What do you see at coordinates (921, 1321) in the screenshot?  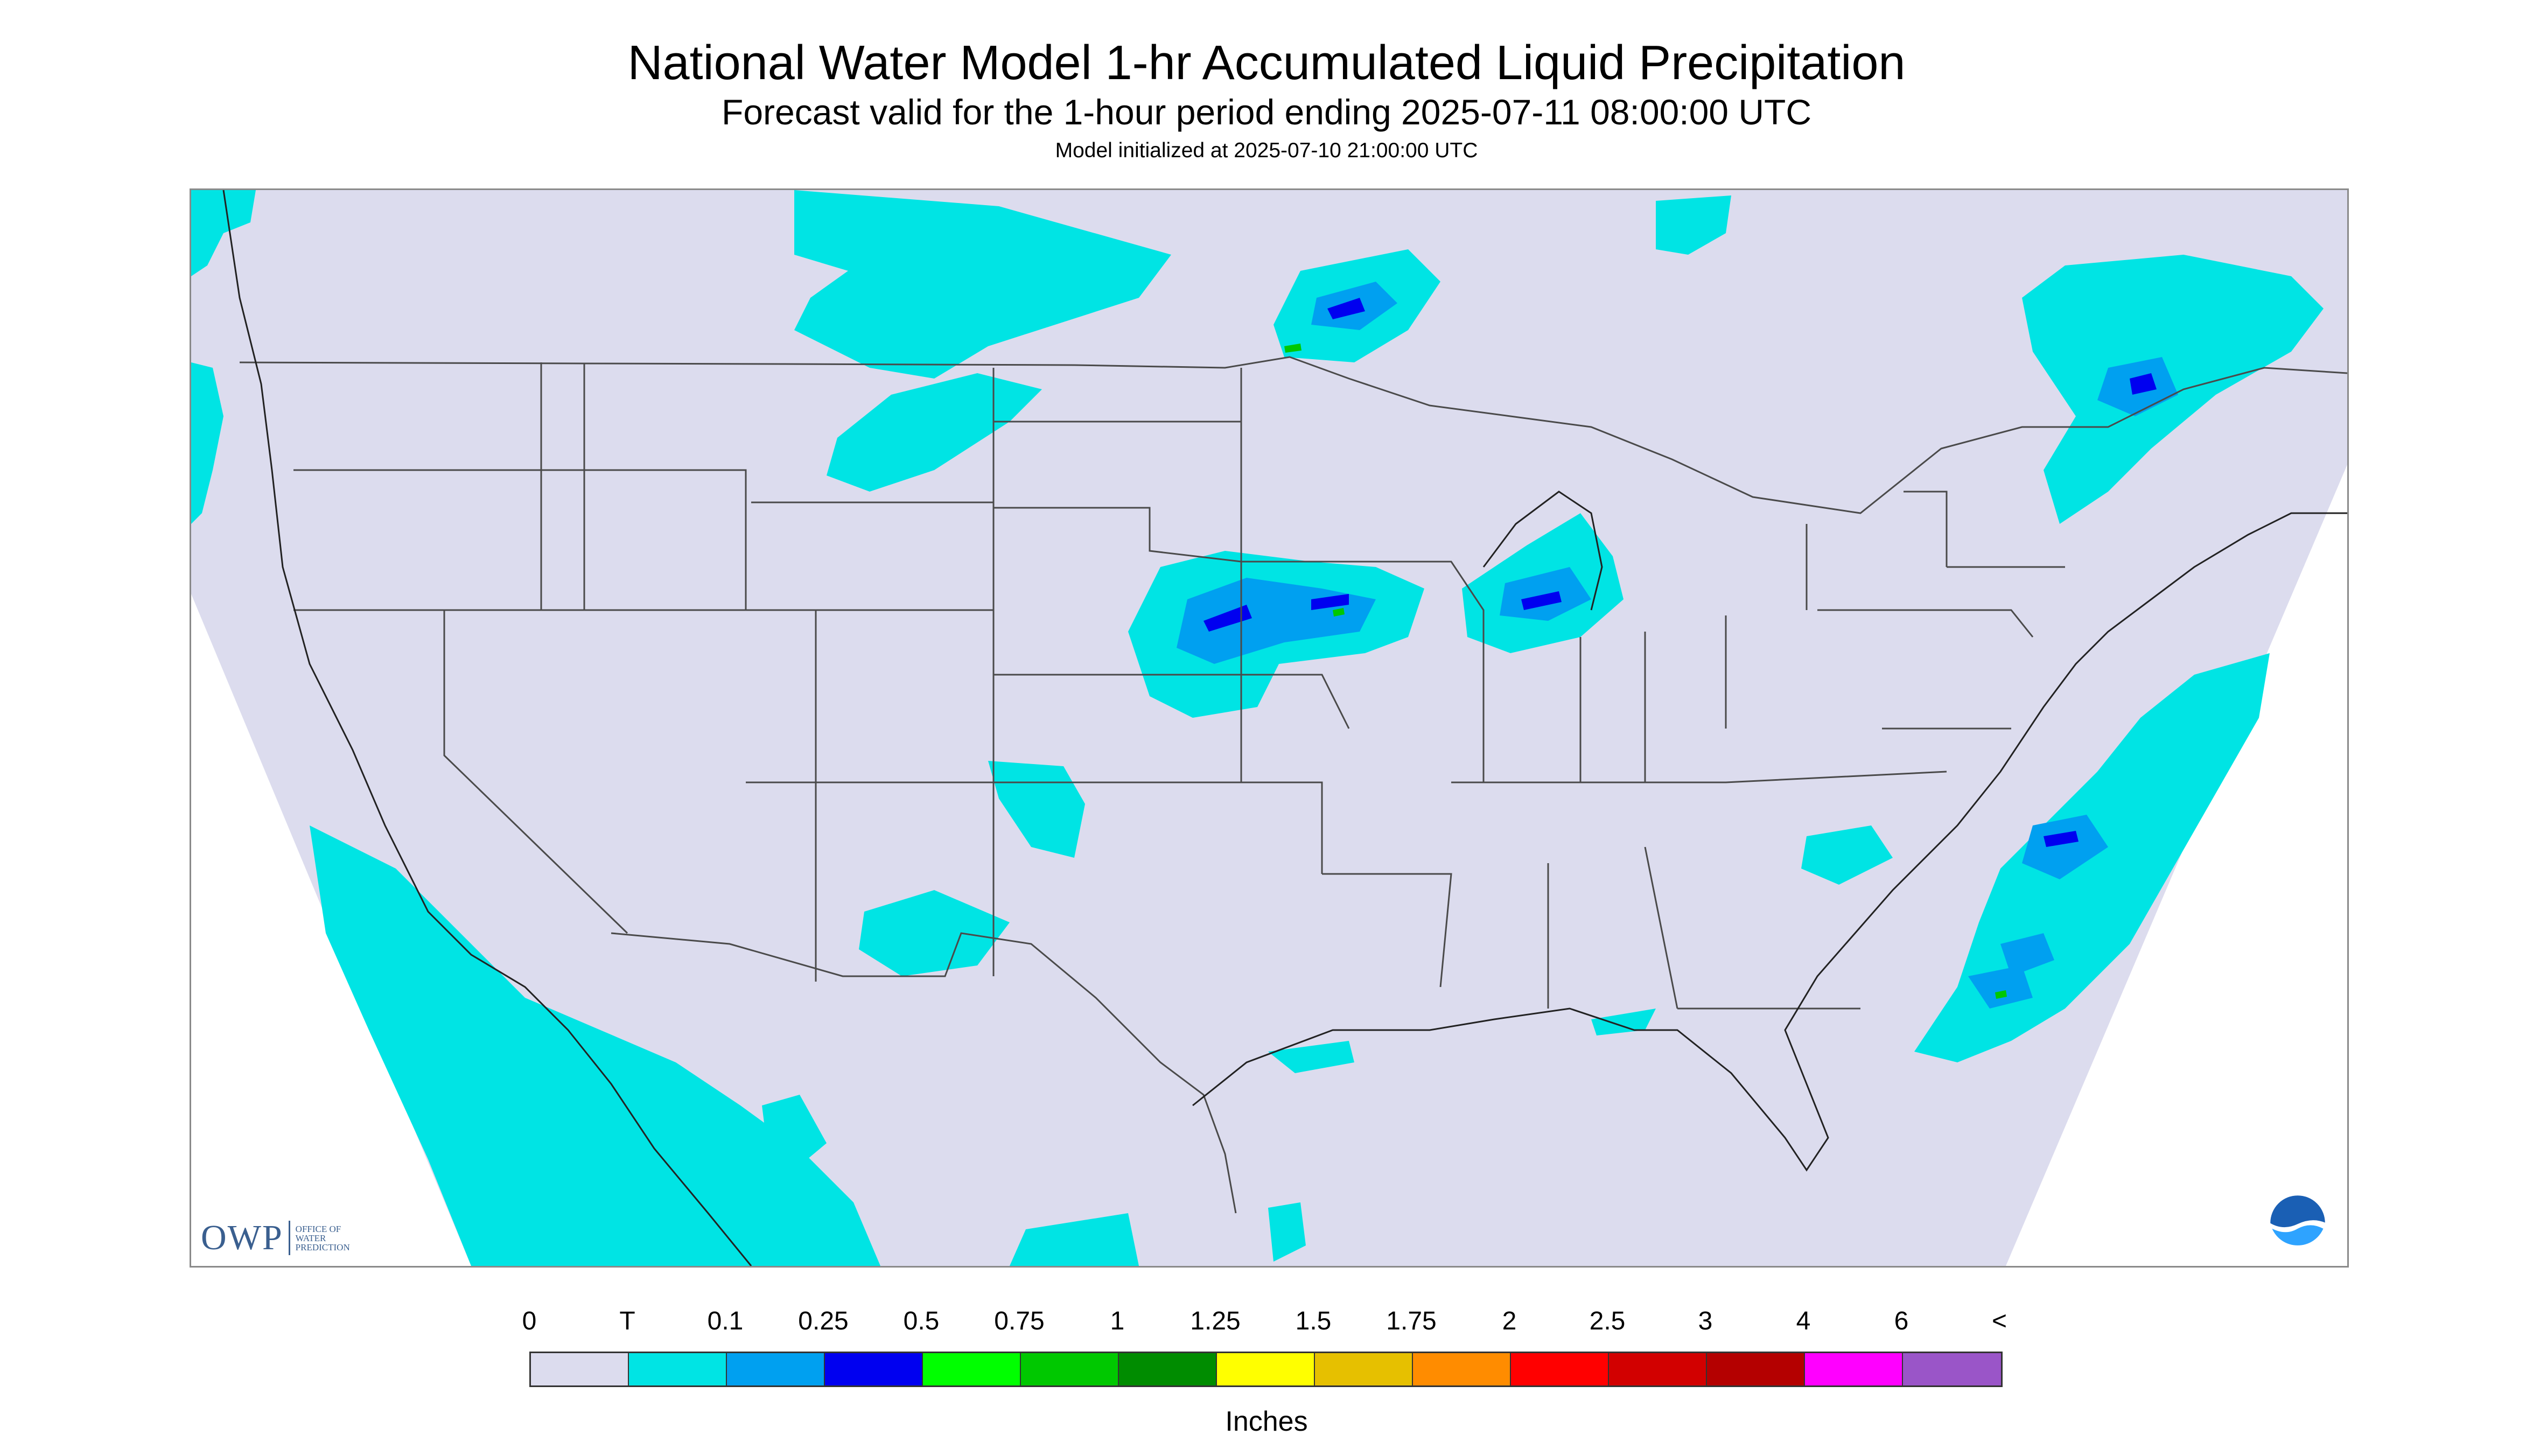 I see `legend-tick-label: 0.5` at bounding box center [921, 1321].